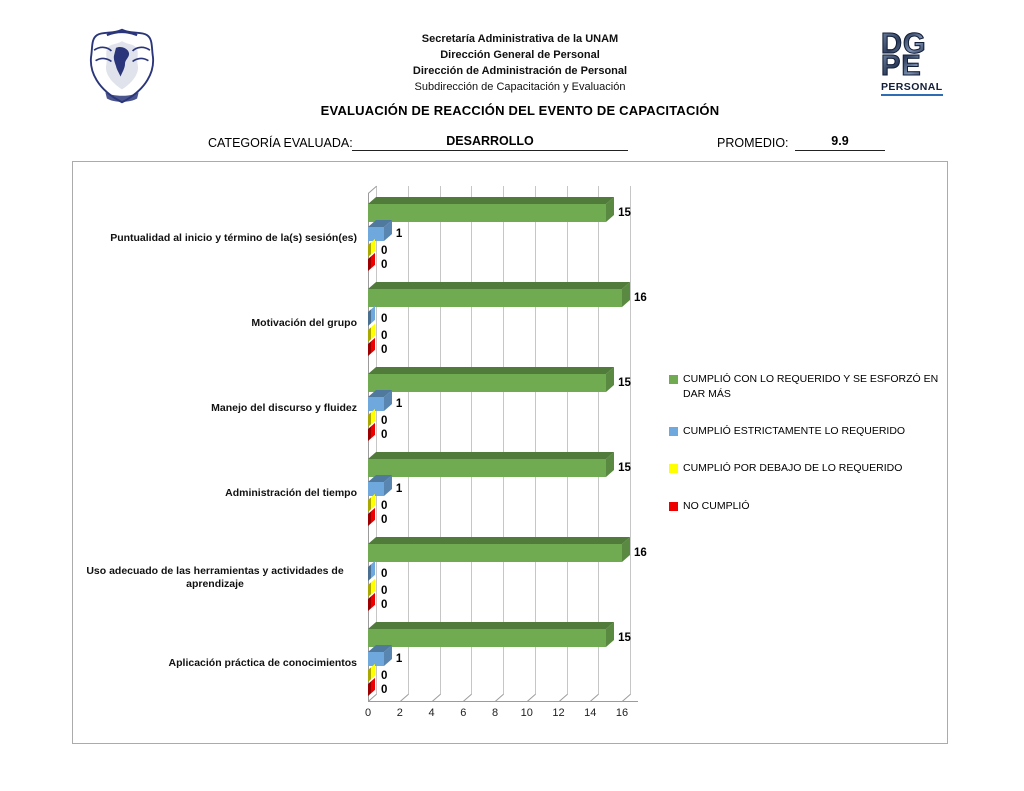 Image resolution: width=1024 pixels, height=791 pixels. Describe the element at coordinates (622, 713) in the screenshot. I see `x-tick-label: 16` at that location.